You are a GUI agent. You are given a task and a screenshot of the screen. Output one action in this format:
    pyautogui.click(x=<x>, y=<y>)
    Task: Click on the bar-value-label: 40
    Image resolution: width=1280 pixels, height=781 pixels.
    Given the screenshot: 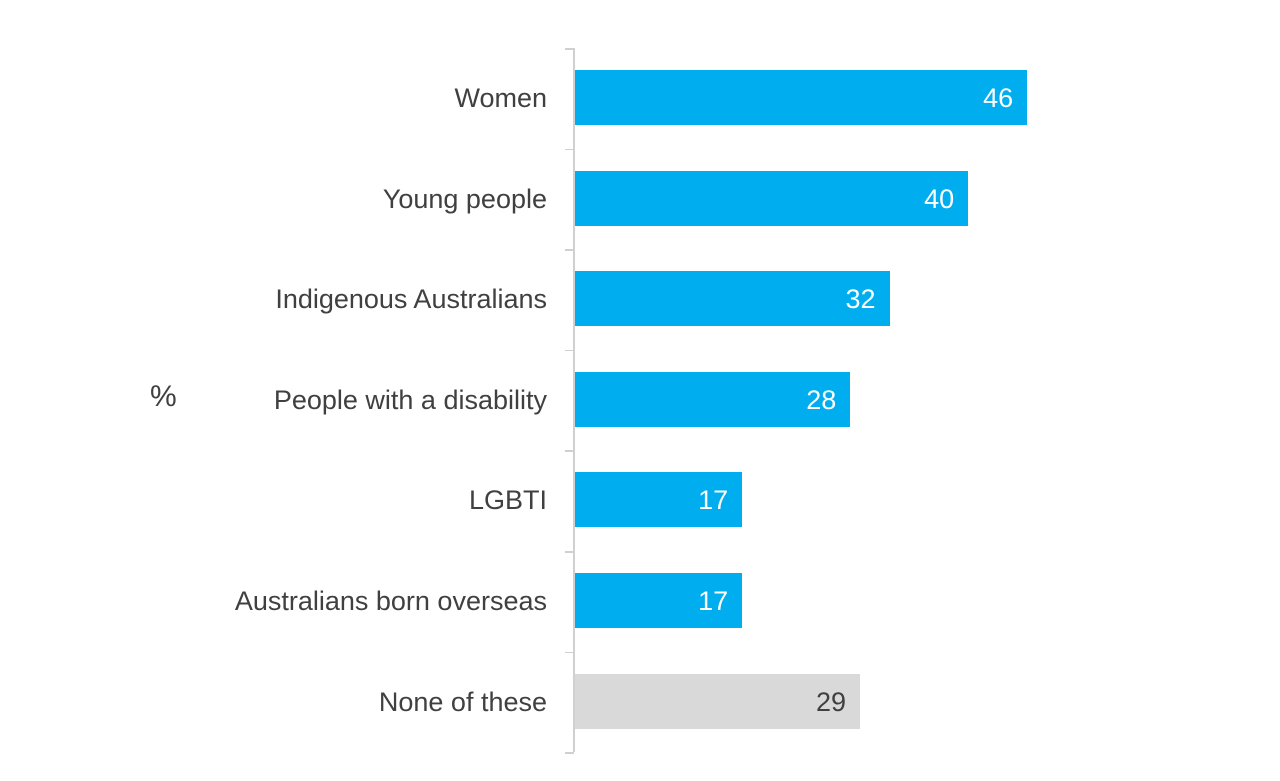 What is the action you would take?
    pyautogui.click(x=939, y=198)
    